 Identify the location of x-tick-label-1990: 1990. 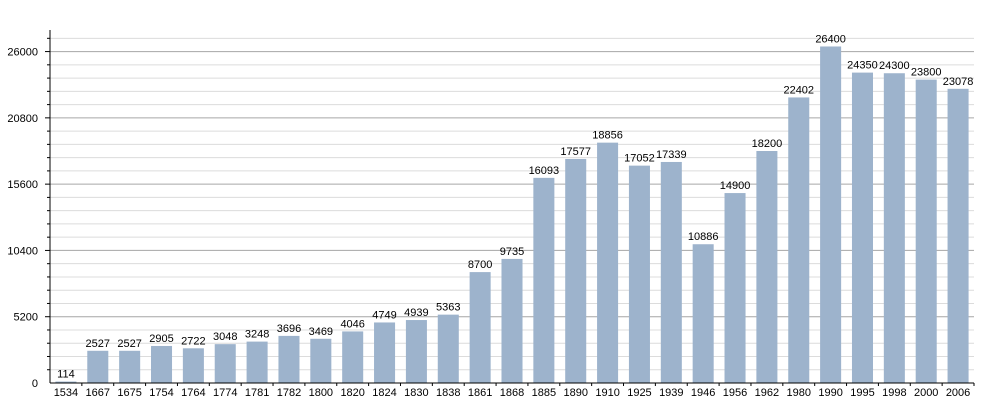
(830, 393).